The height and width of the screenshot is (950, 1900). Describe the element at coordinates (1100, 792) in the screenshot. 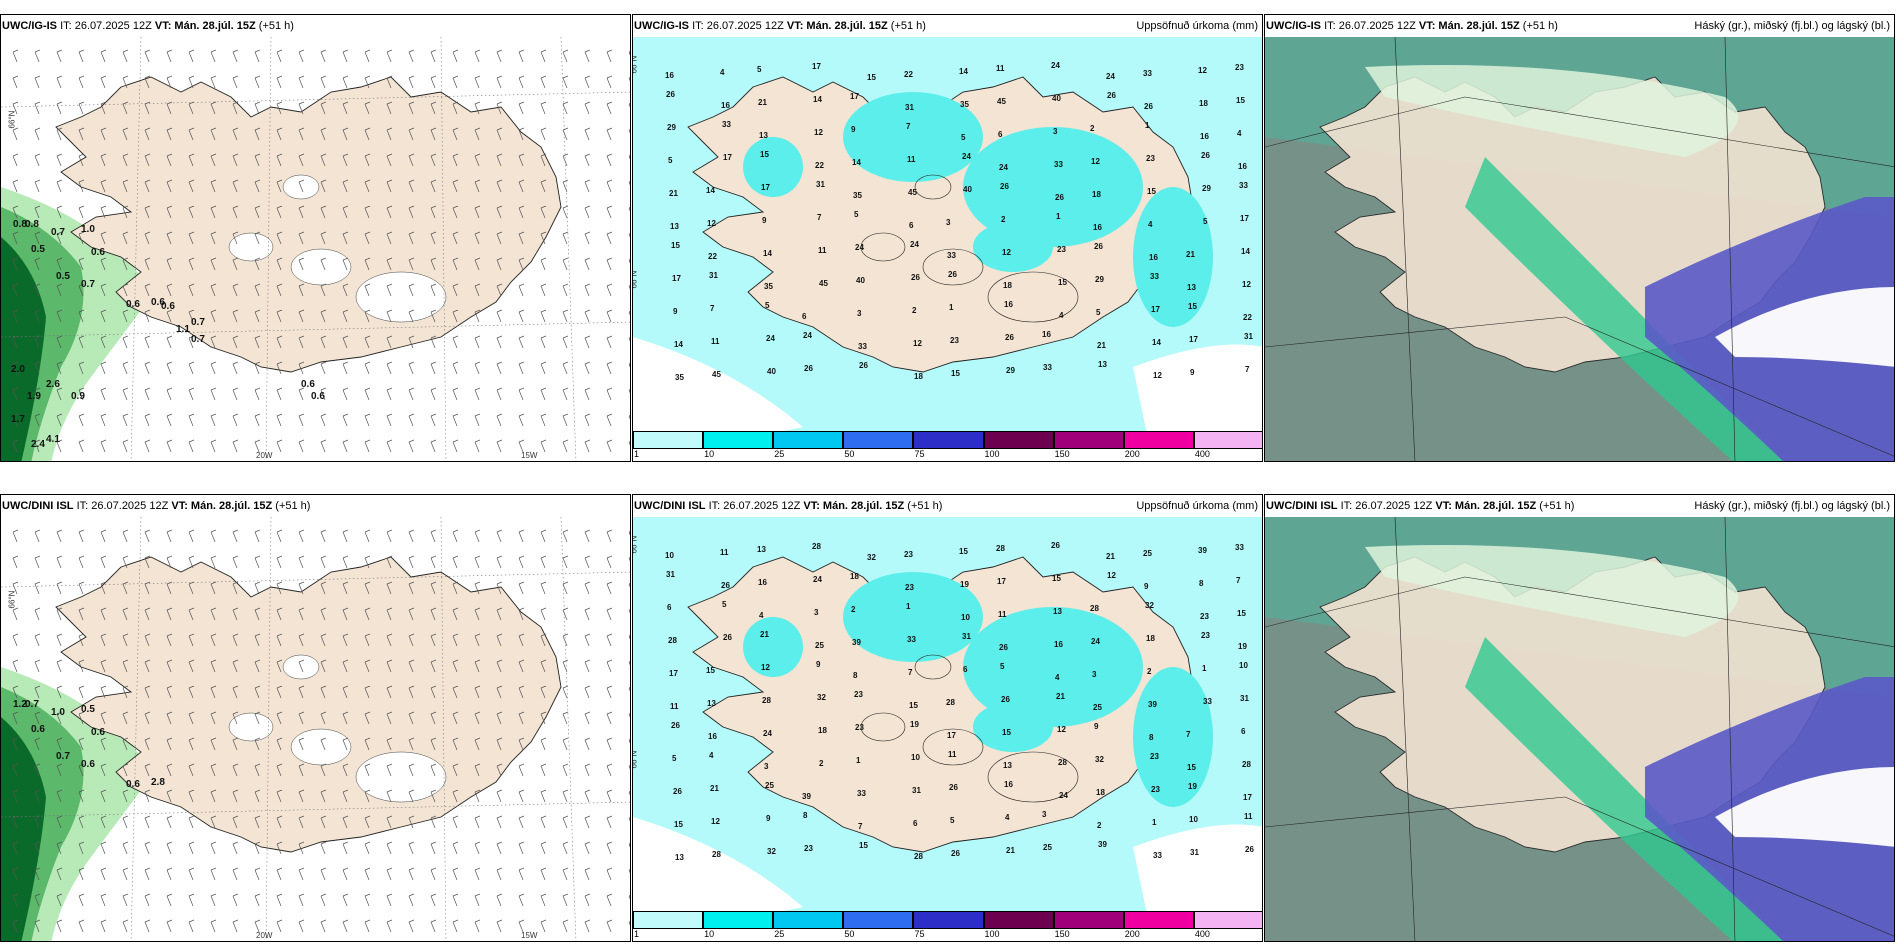

I see `precip-value-label: 18` at that location.